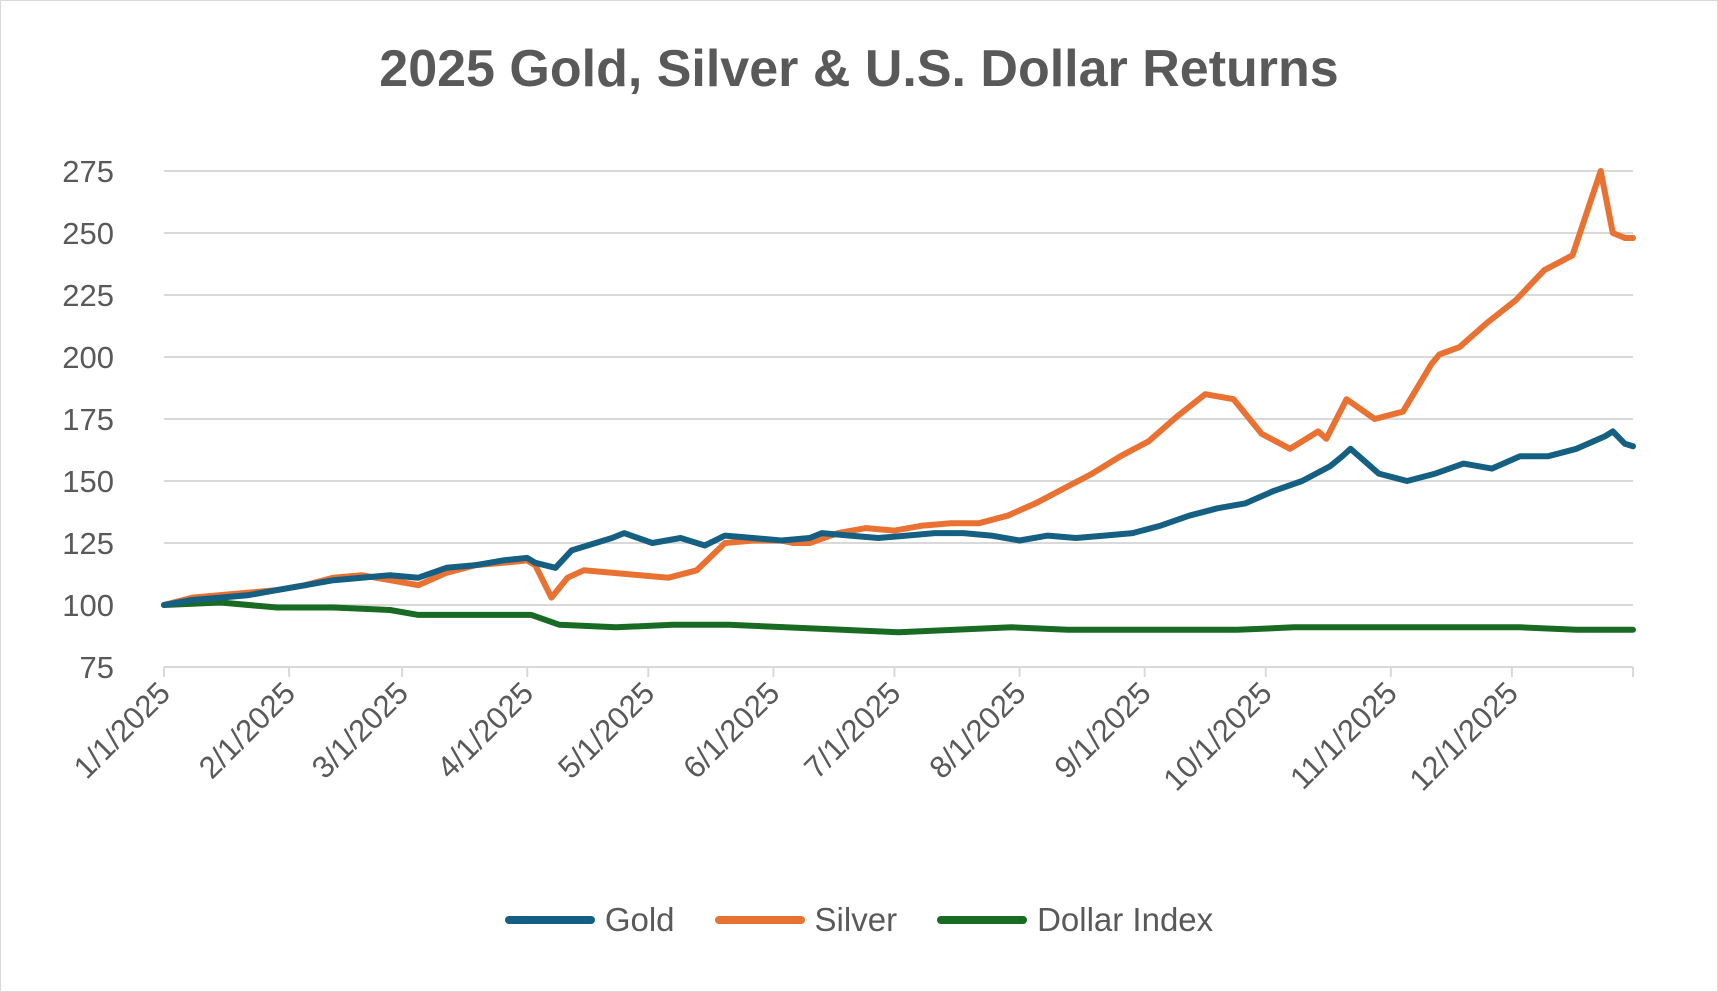  Describe the element at coordinates (88, 233) in the screenshot. I see `y-tick-label: 250` at that location.